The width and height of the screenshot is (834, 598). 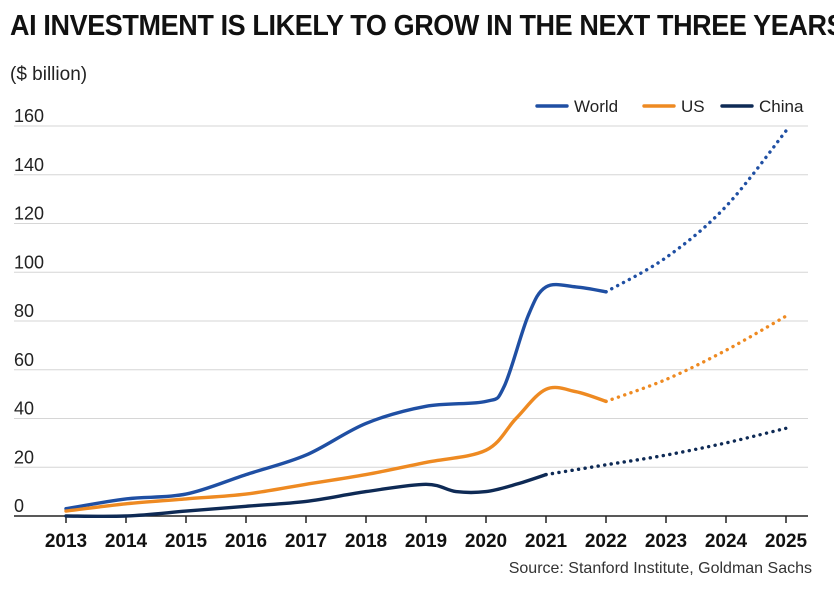 I want to click on x-tick-label: 2023, so click(x=666, y=541).